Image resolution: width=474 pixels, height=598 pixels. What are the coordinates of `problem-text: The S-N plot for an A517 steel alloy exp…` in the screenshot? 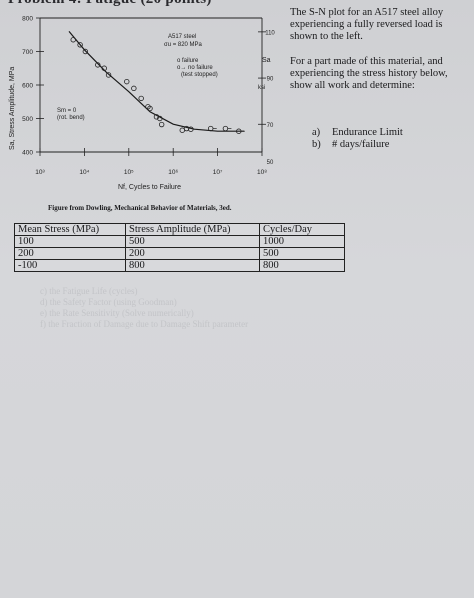 It's located at (380, 49).